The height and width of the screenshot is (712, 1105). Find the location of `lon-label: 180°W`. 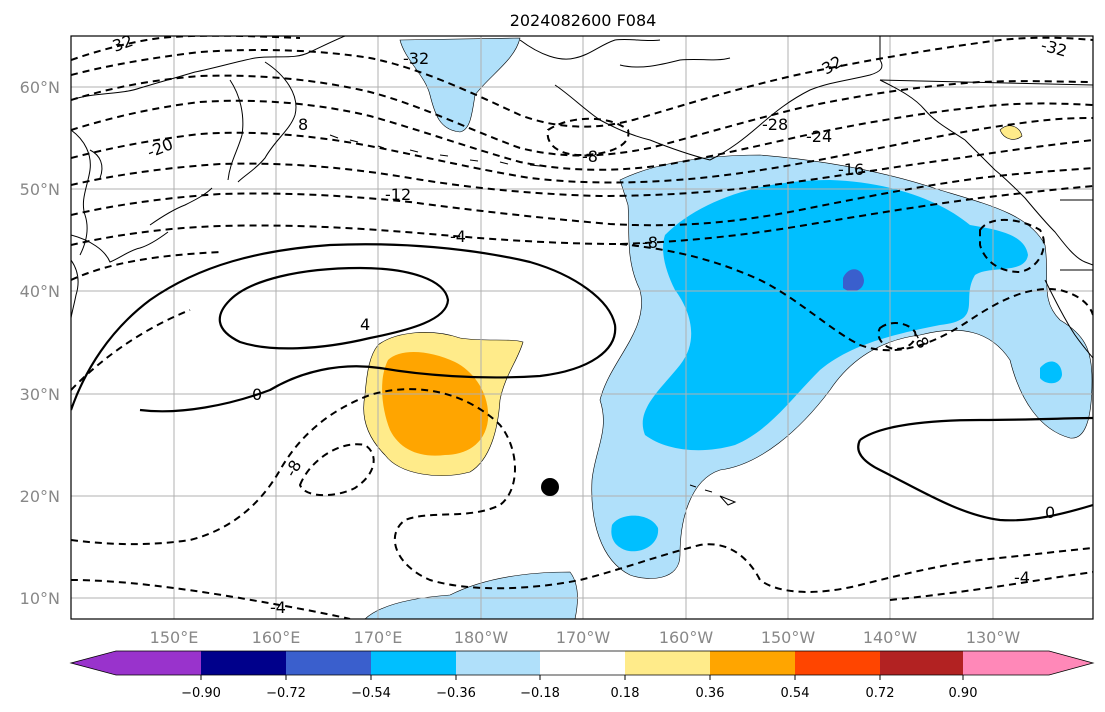

lon-label: 180°W is located at coordinates (481, 637).